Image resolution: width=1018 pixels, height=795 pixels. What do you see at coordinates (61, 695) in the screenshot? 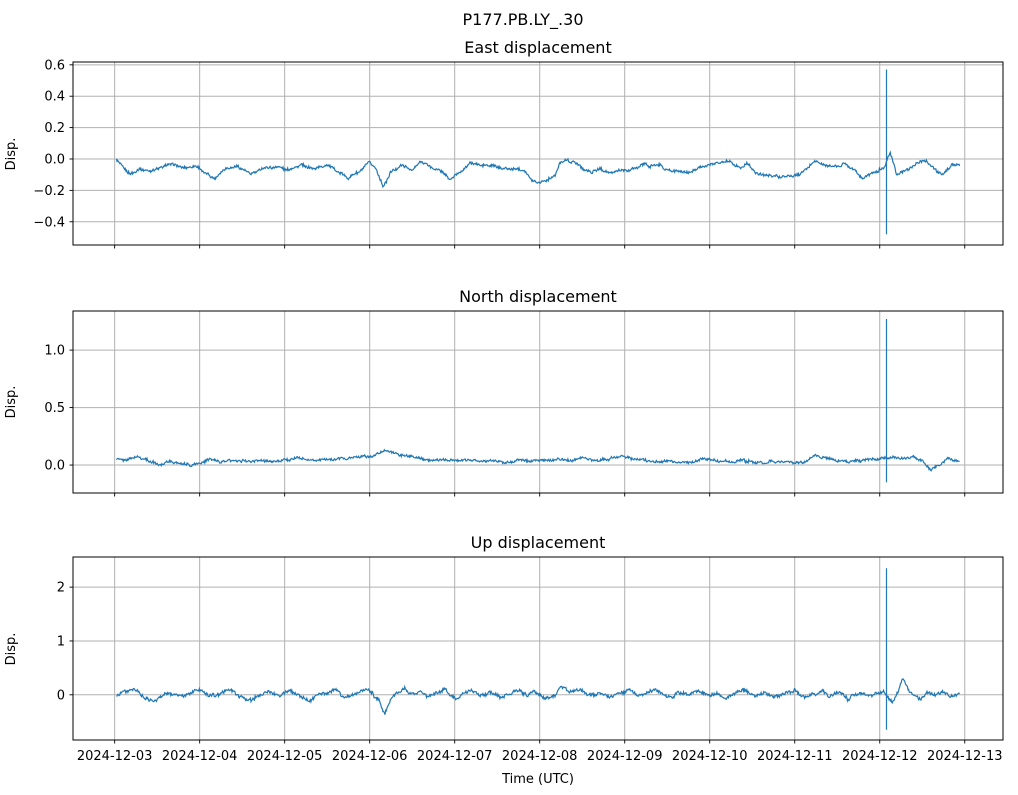
I see `y-tick-label: 0` at bounding box center [61, 695].